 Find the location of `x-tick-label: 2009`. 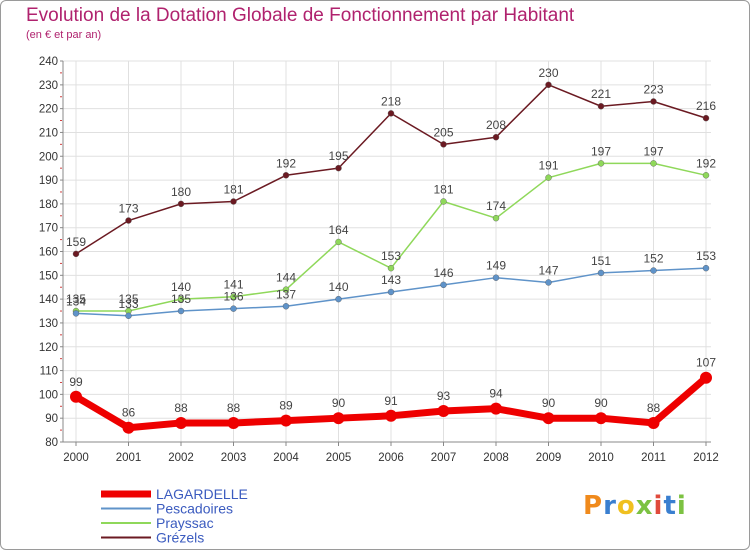

x-tick-label: 2009 is located at coordinates (549, 458).